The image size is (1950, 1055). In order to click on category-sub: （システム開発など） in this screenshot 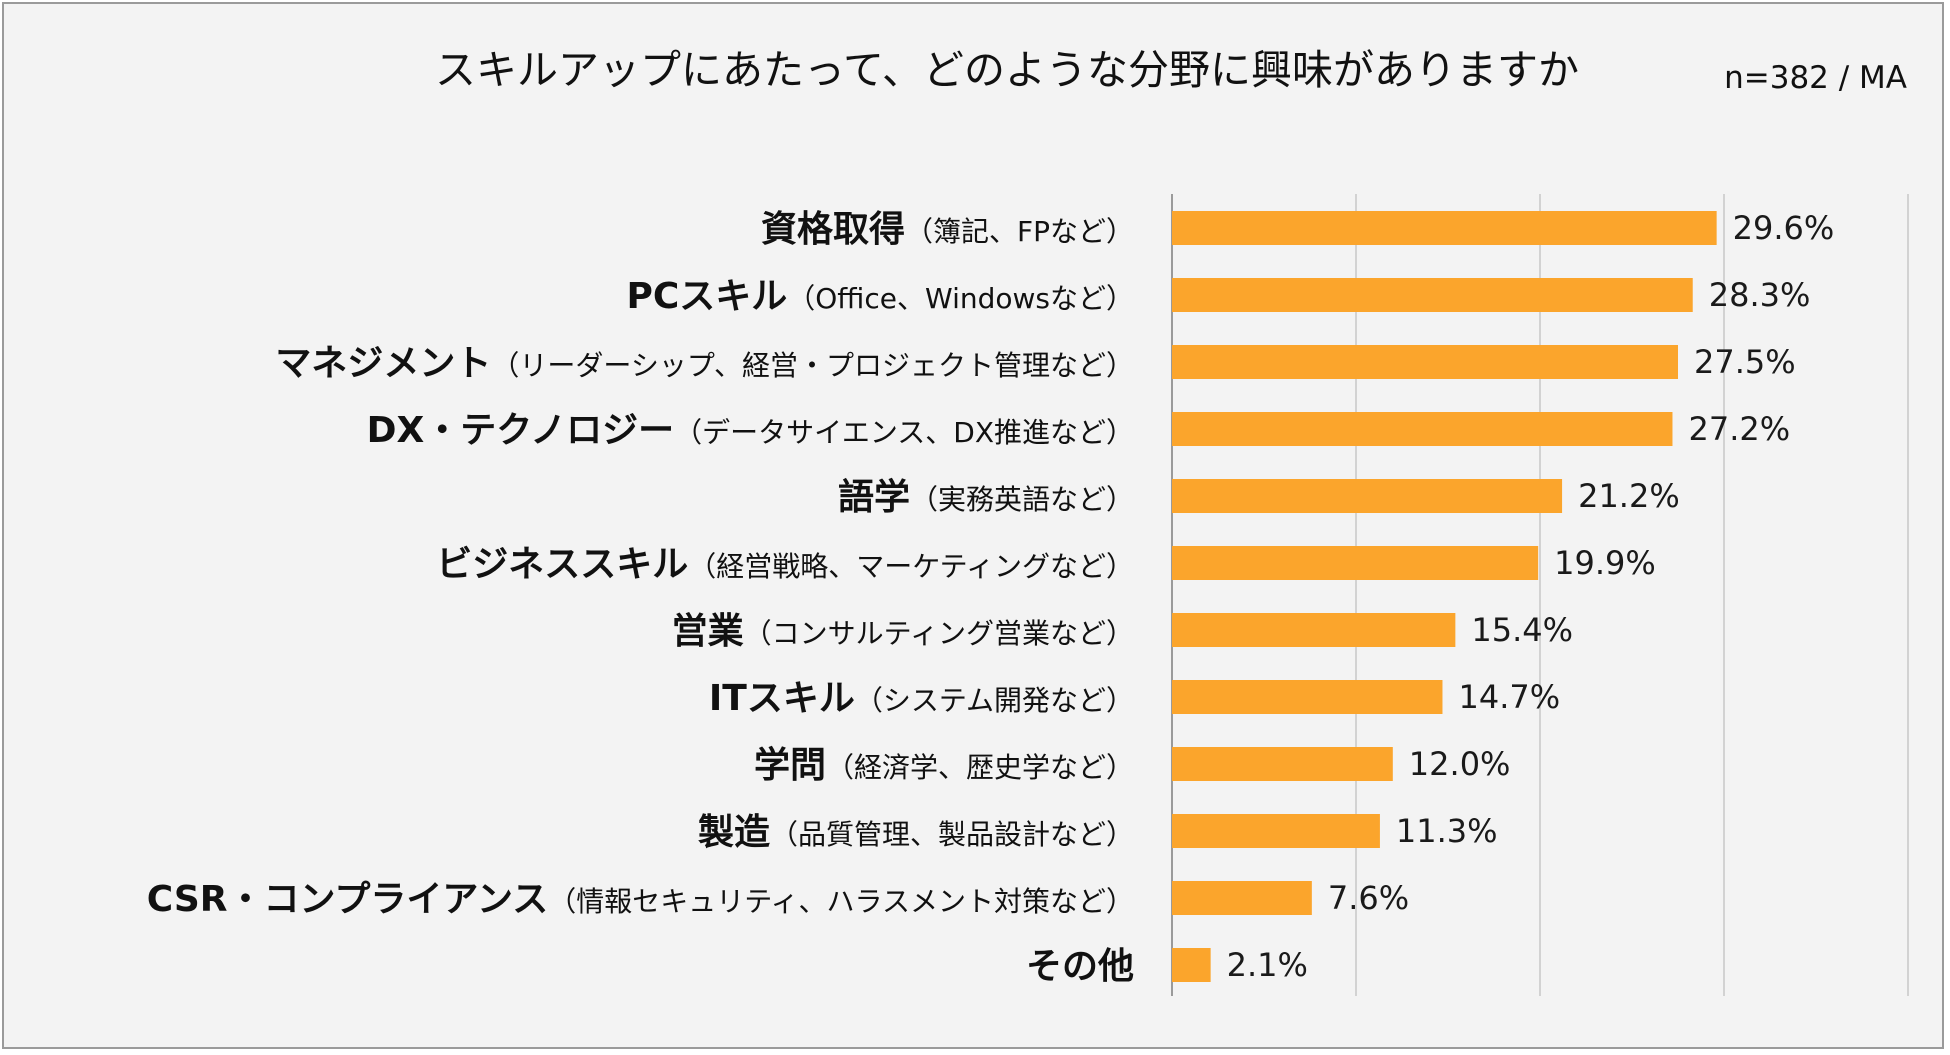, I will do `click(994, 700)`.